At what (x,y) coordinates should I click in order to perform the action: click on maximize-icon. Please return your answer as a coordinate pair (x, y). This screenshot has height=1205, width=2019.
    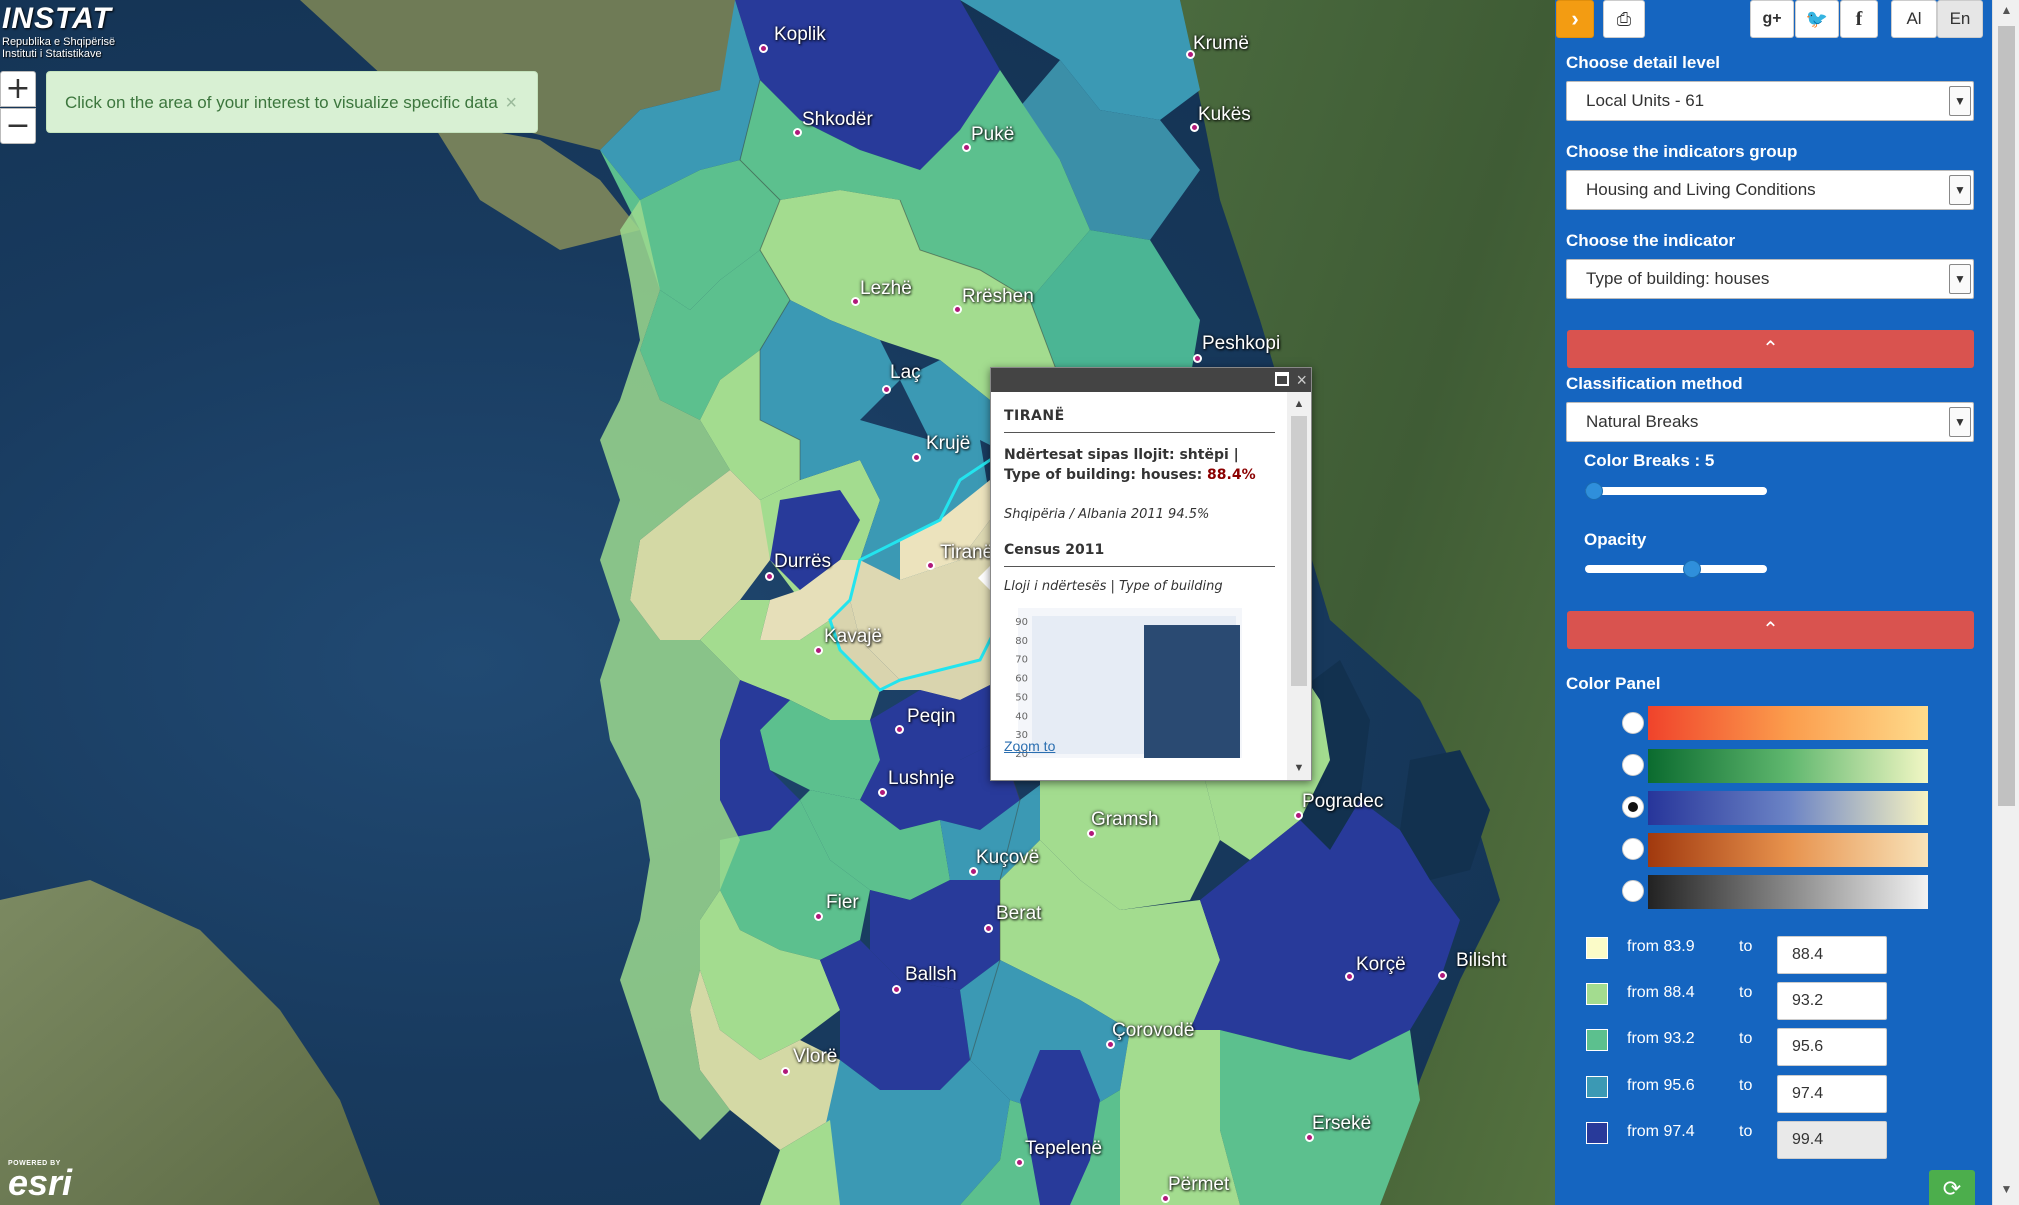
    Looking at the image, I should click on (1282, 379).